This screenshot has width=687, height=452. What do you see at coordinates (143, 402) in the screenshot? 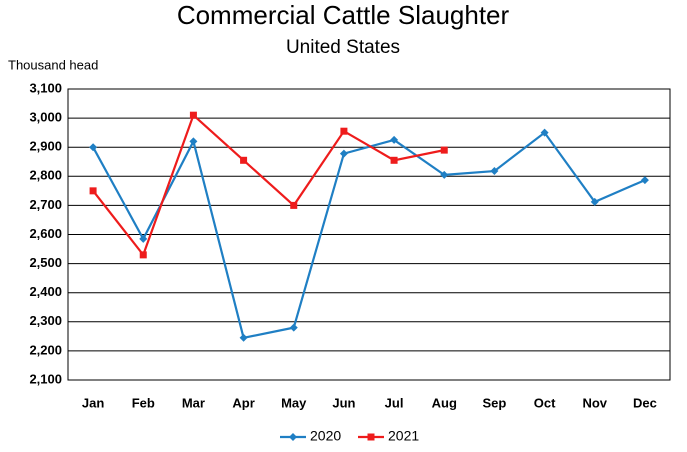
I see `x-tick-label: Feb` at bounding box center [143, 402].